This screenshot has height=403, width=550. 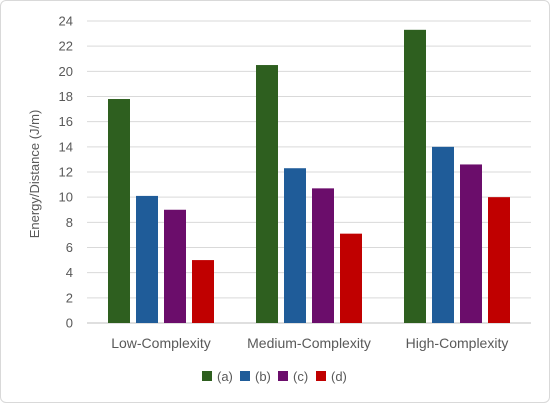 What do you see at coordinates (66, 197) in the screenshot?
I see `y-tick-label: 10` at bounding box center [66, 197].